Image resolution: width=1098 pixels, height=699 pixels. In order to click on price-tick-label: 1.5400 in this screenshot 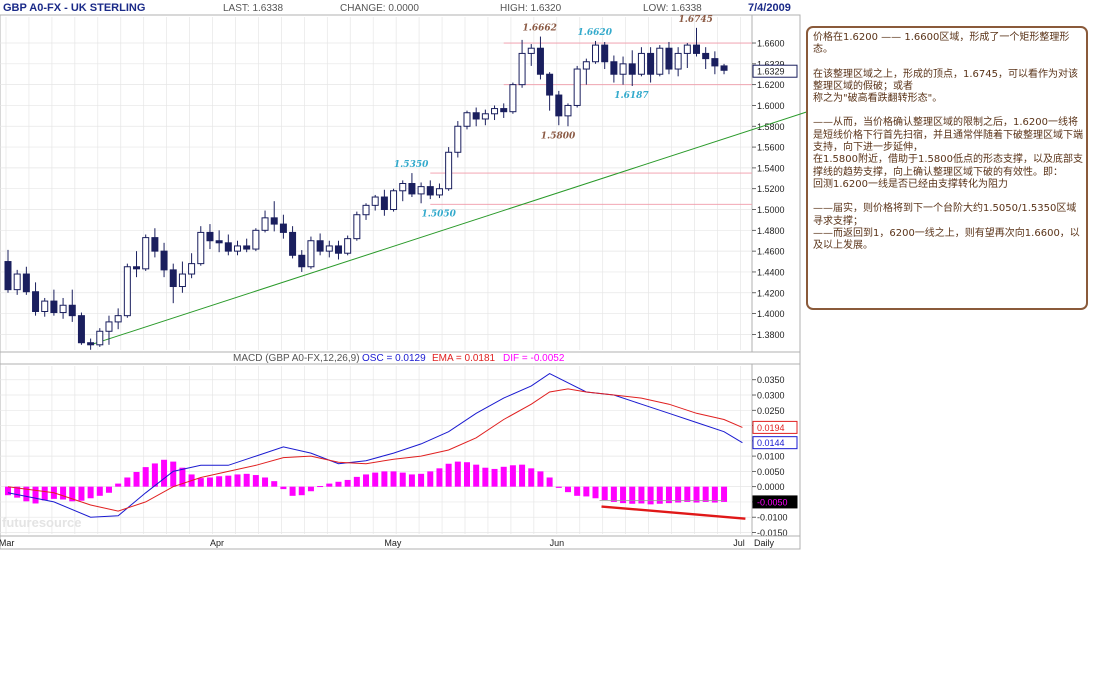, I will do `click(771, 168)`.